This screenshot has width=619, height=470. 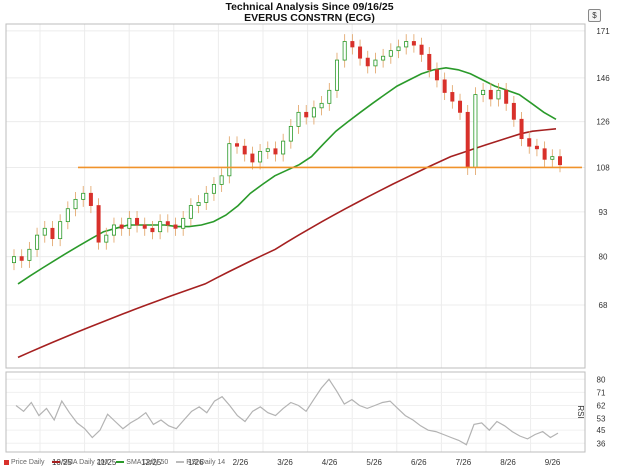 I want to click on x-tick-label: 8/26, so click(x=508, y=462).